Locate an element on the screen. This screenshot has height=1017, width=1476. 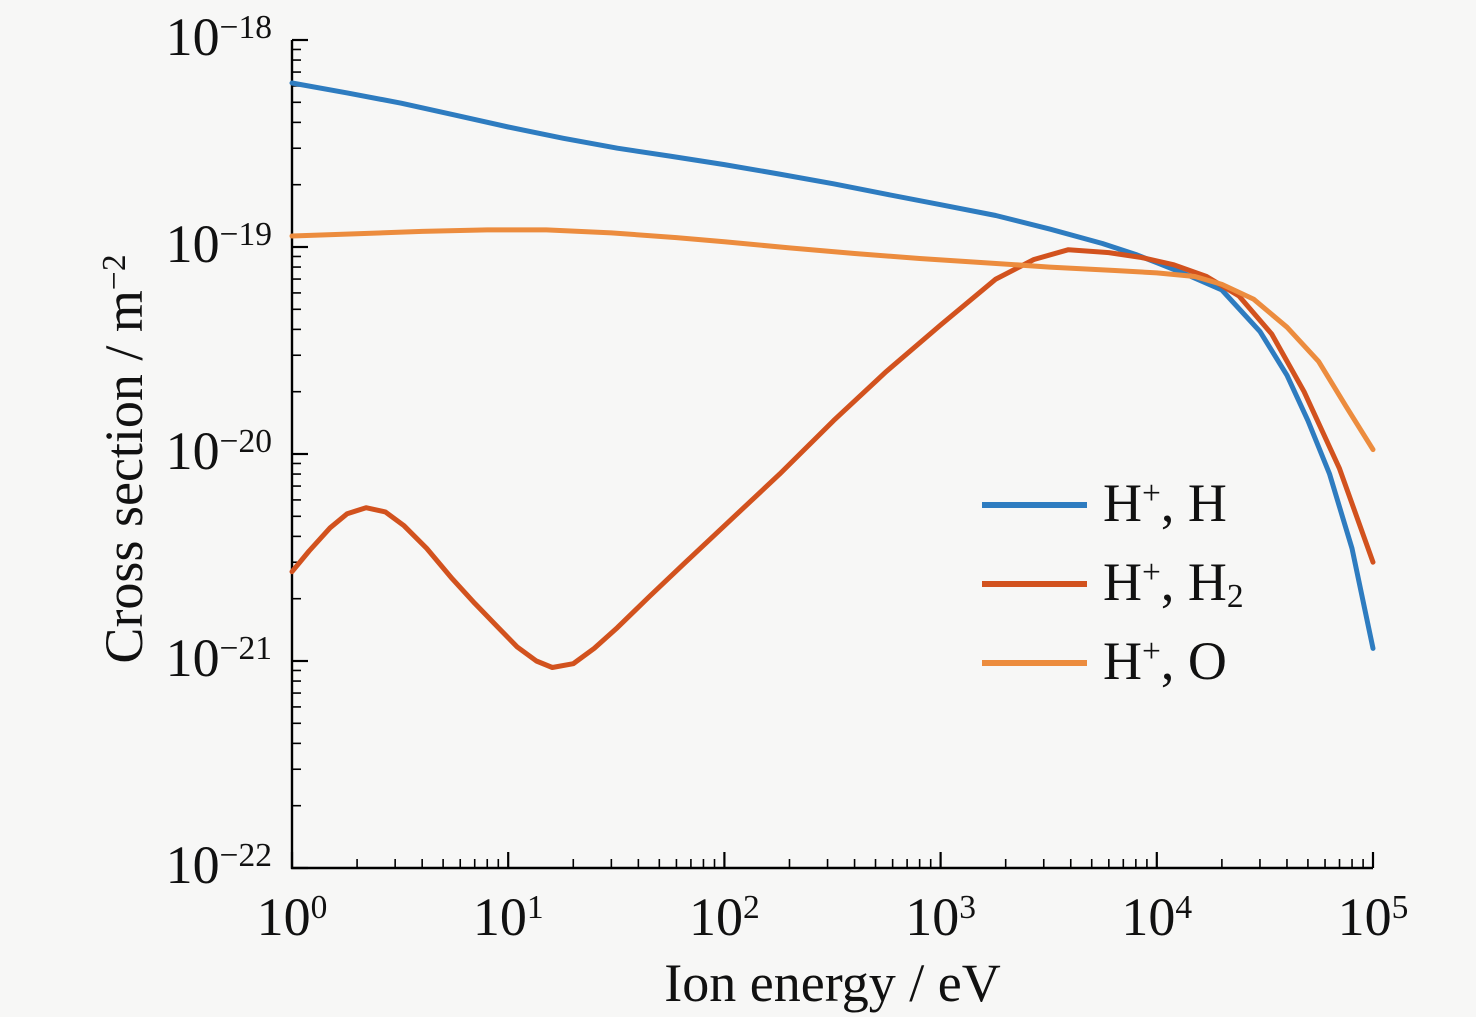
x-tick-label-10^2: 10² is located at coordinates (724, 917).